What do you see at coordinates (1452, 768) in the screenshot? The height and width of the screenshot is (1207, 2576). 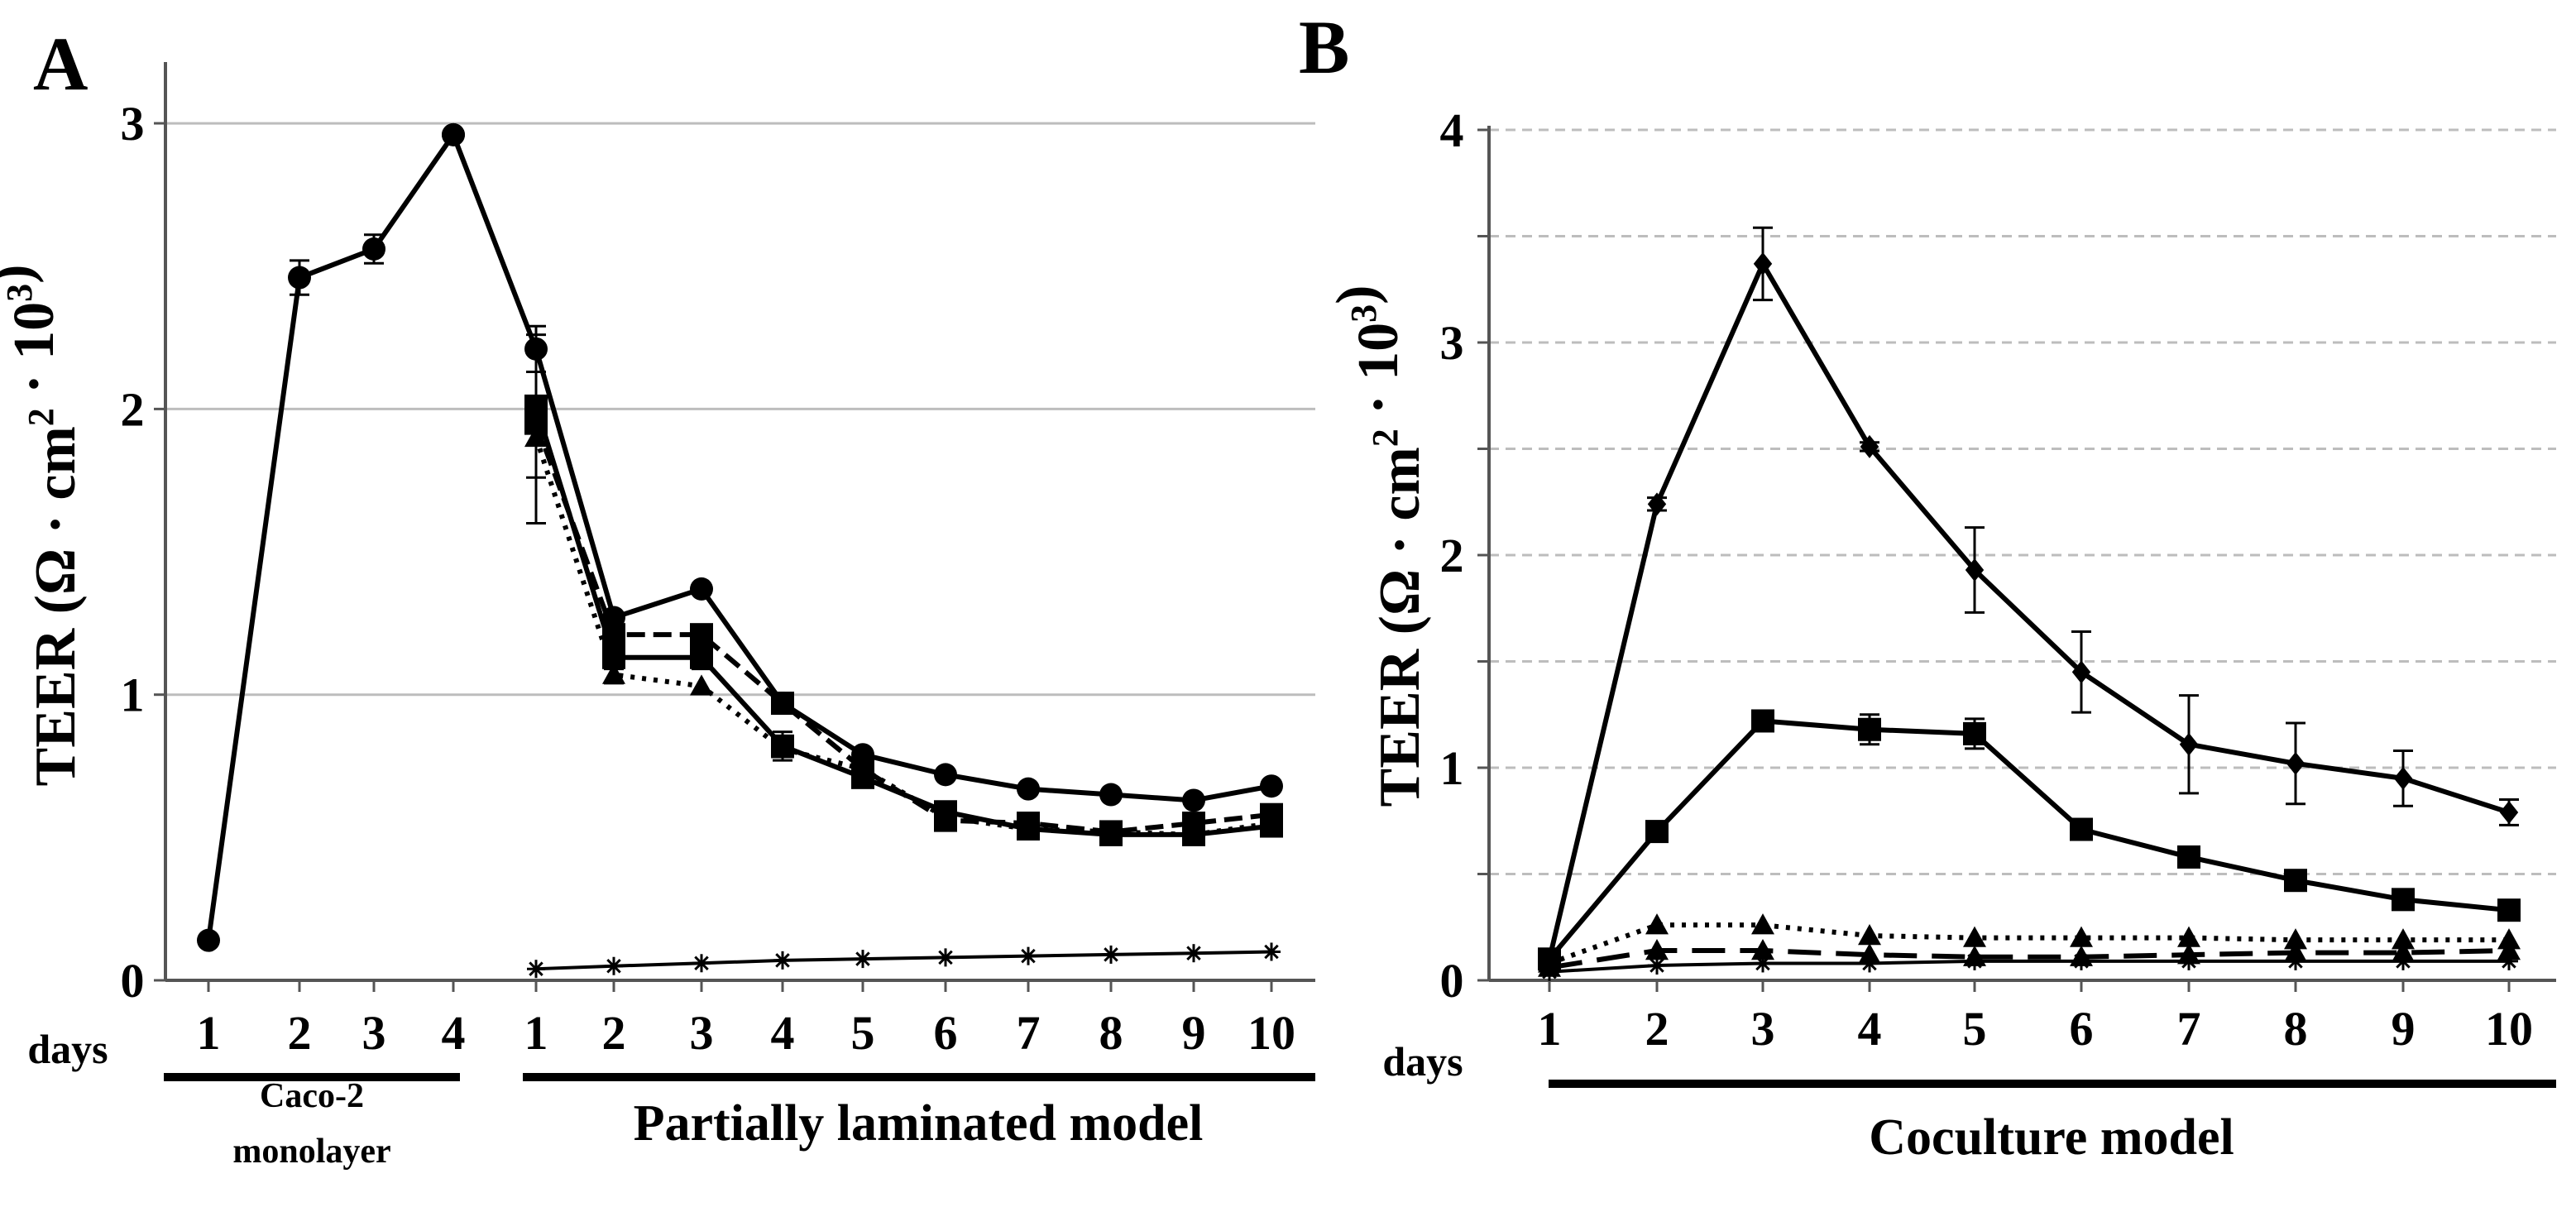 I see `panel-b-ytick-label: 1` at bounding box center [1452, 768].